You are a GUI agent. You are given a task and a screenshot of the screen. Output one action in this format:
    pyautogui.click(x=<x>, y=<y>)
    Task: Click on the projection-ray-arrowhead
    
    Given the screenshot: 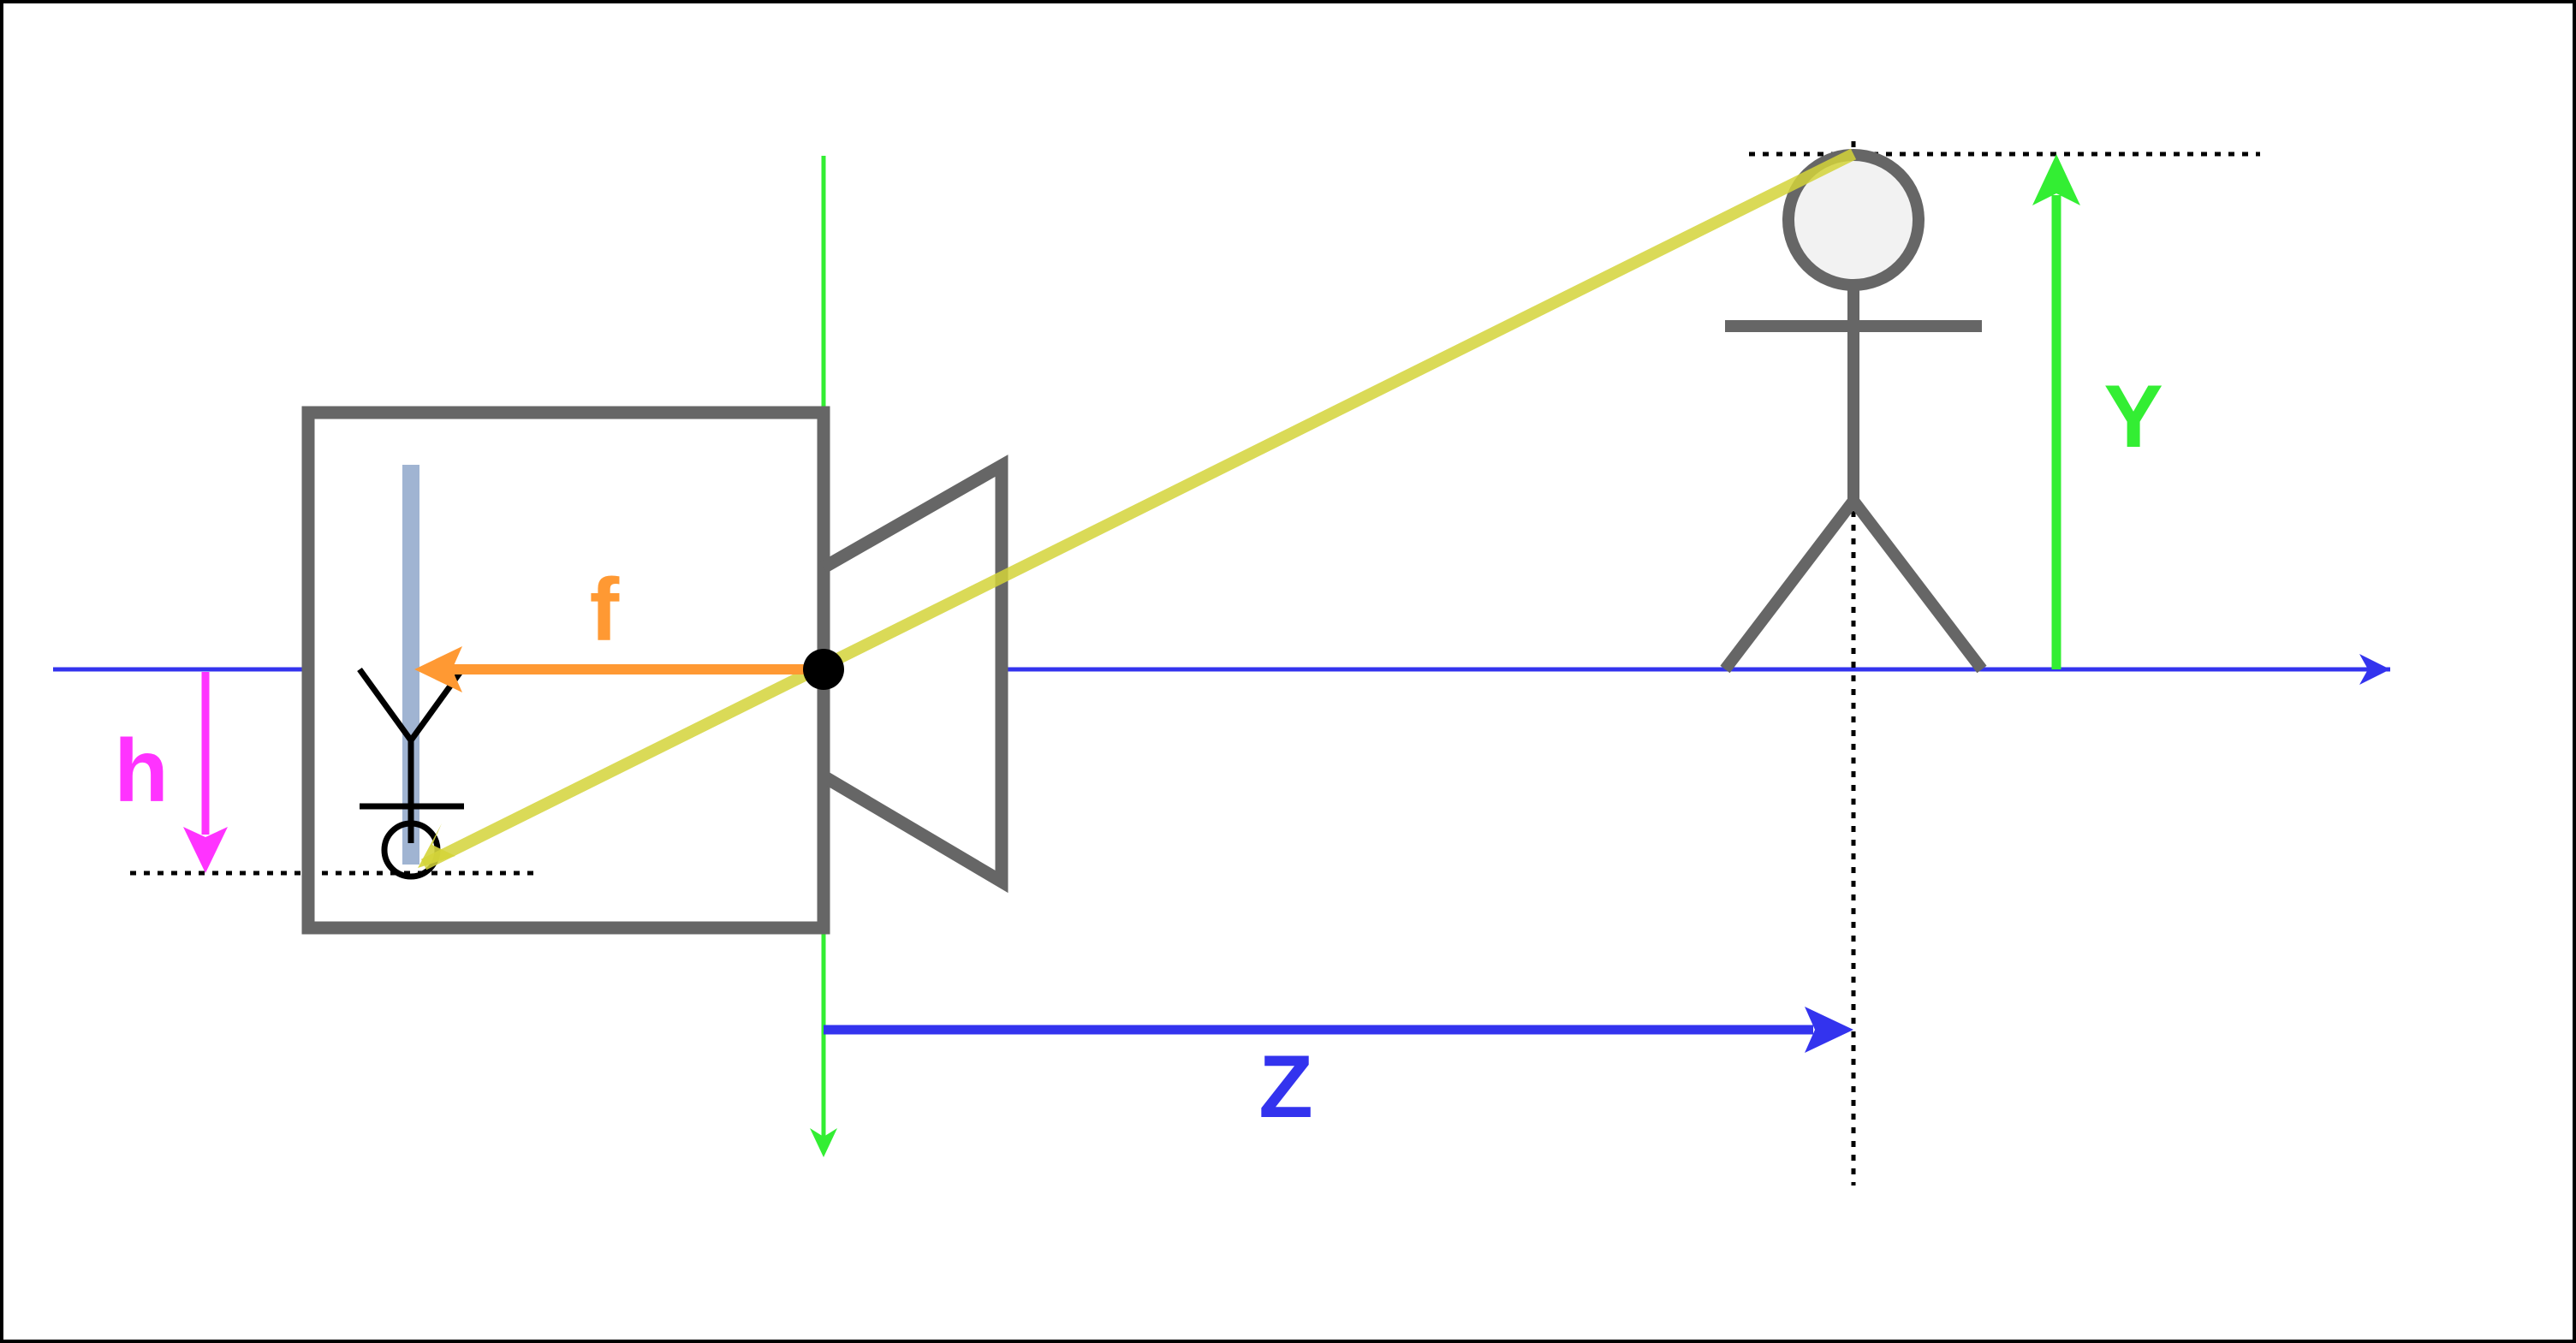 What is the action you would take?
    pyautogui.click(x=436, y=845)
    